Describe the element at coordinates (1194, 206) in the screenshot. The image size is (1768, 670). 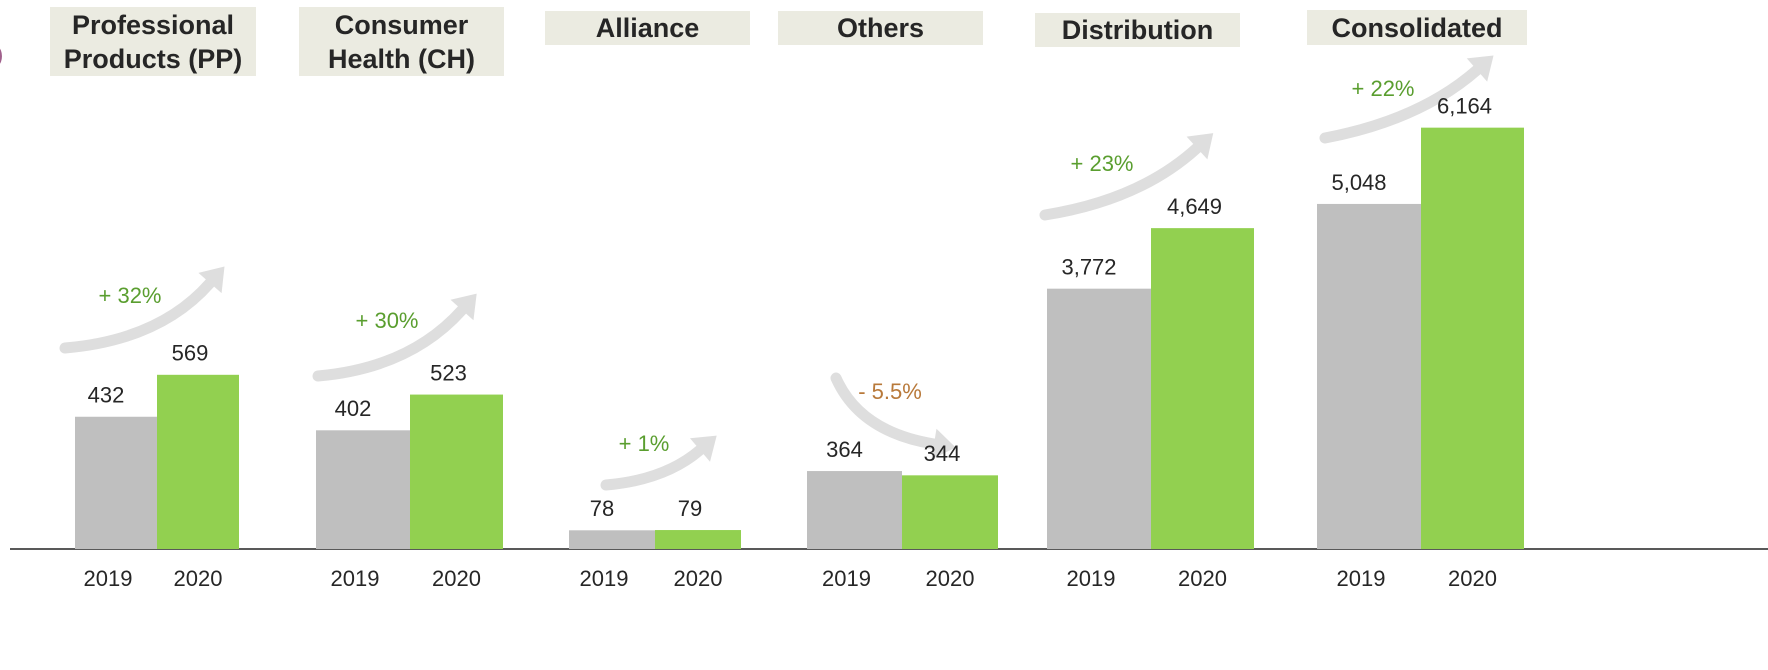
I see `value-label: 4,649` at that location.